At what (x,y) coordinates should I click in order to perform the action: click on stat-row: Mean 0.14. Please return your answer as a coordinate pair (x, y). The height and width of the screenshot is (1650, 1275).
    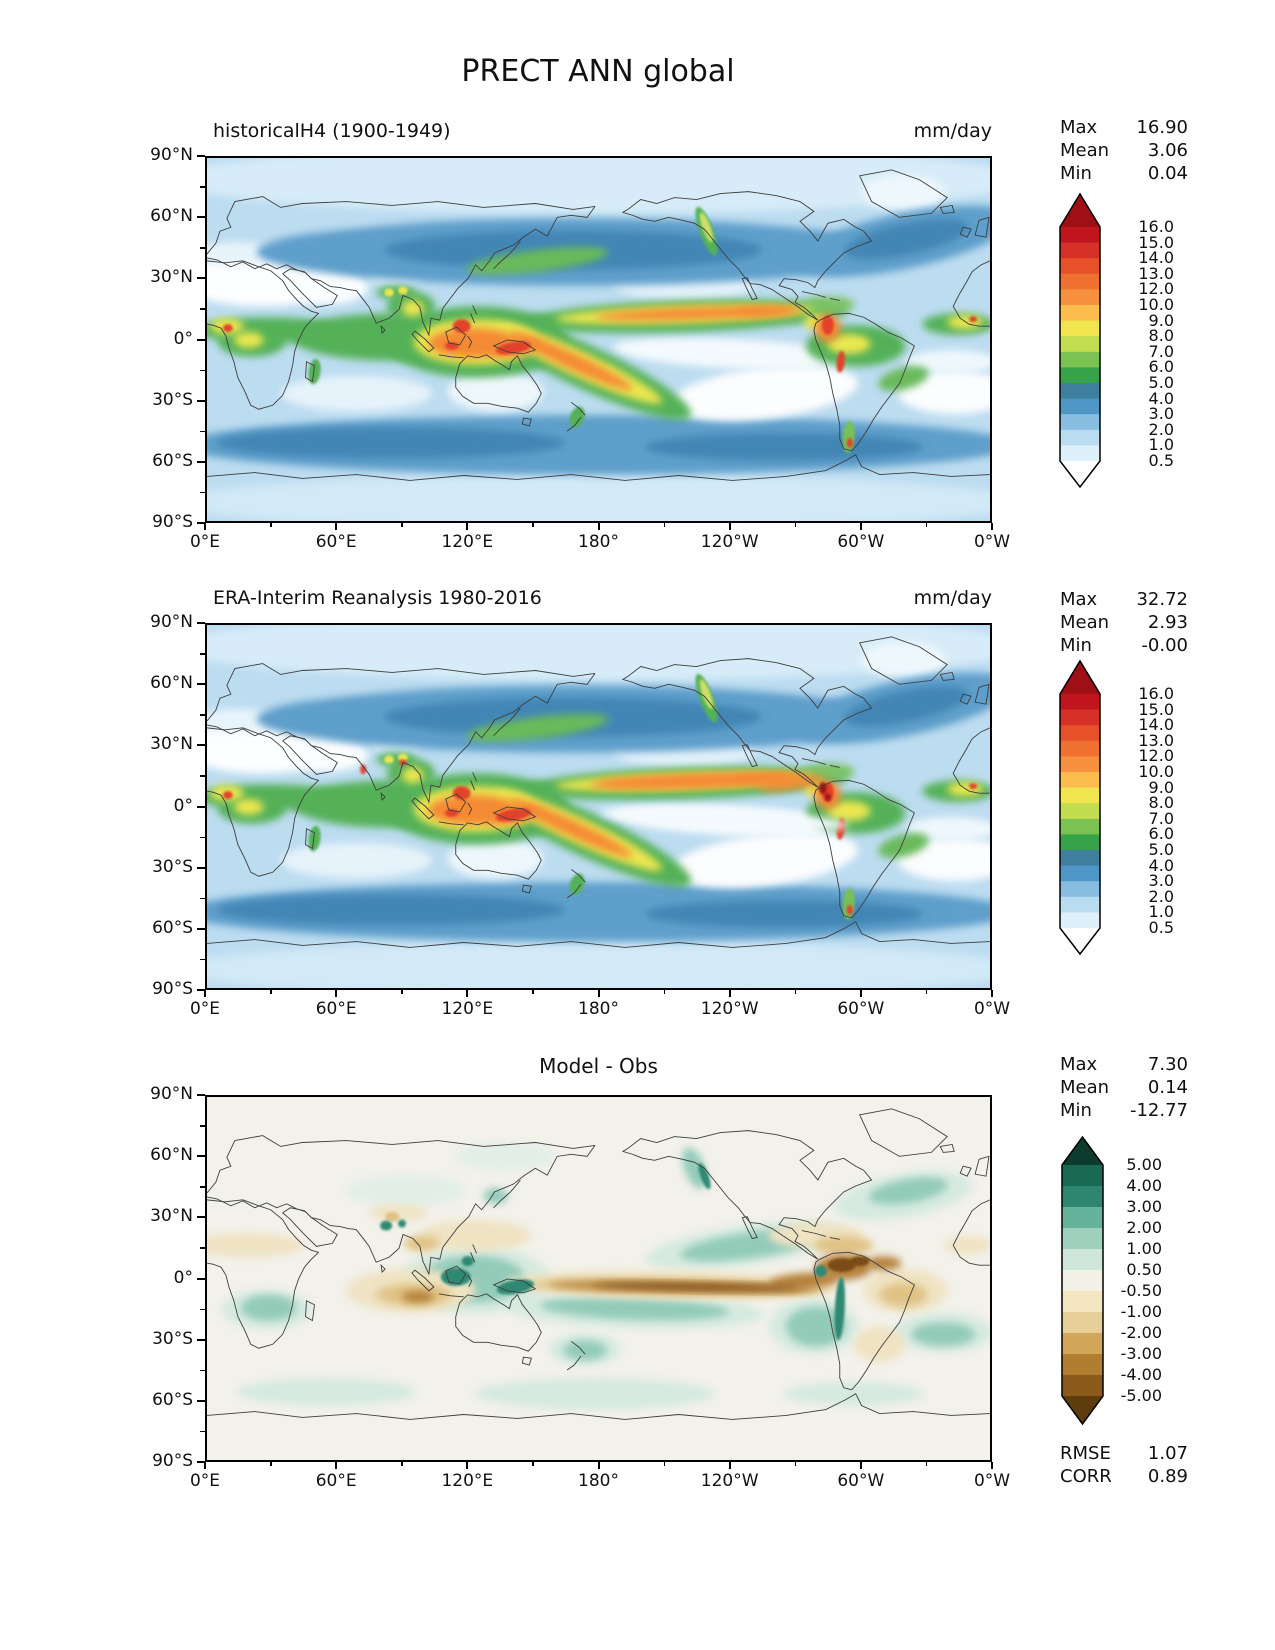
    Looking at the image, I should click on (1124, 1087).